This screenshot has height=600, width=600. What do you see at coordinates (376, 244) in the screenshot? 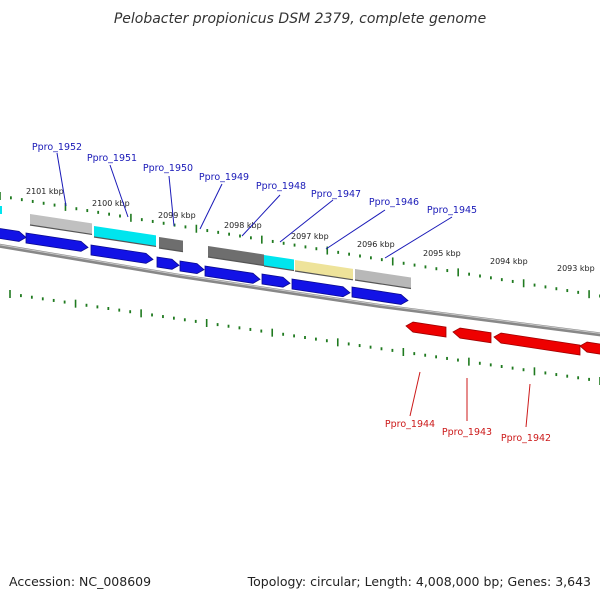
I see `scale-label: 2096 kbp` at bounding box center [376, 244].